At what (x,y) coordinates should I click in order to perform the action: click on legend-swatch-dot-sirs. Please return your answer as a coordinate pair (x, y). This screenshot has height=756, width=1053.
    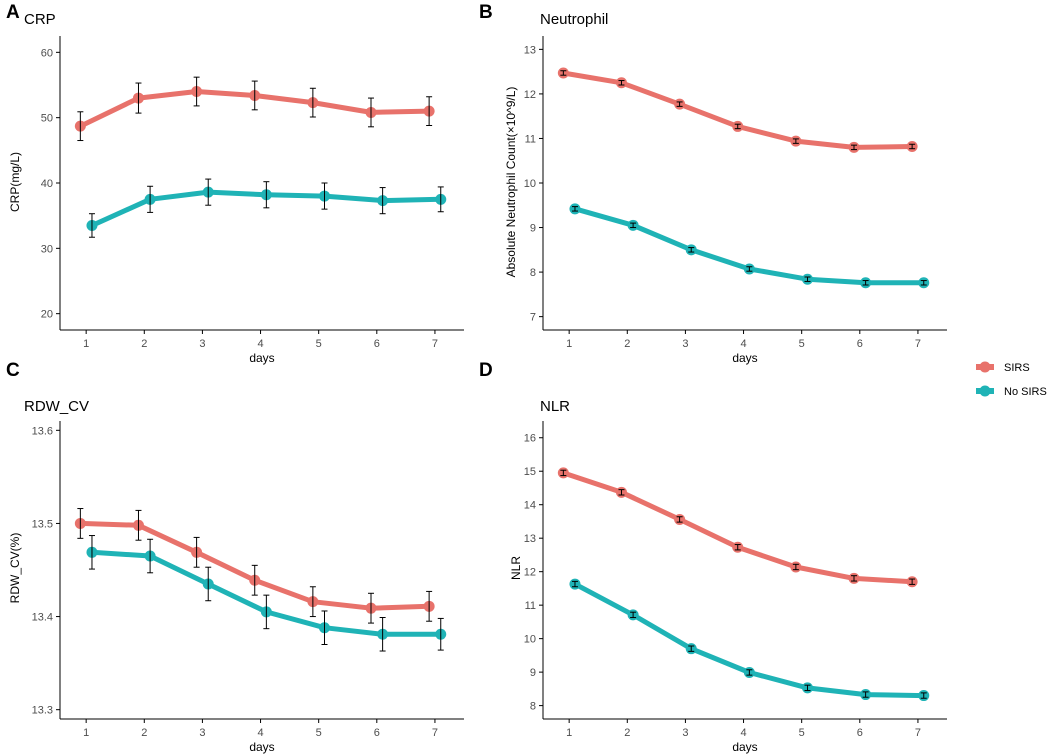
    Looking at the image, I should click on (985, 367).